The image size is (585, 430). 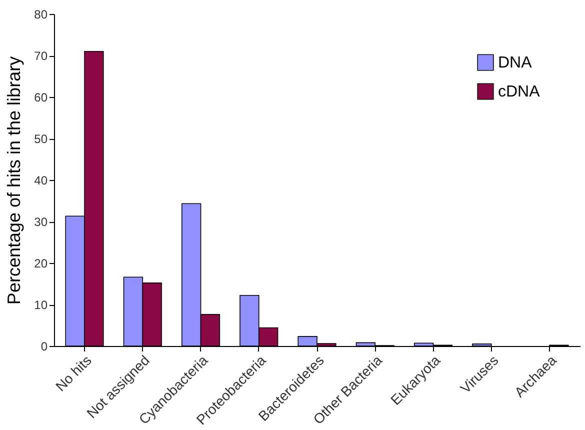 I want to click on legend-label: cDNA, so click(x=519, y=92).